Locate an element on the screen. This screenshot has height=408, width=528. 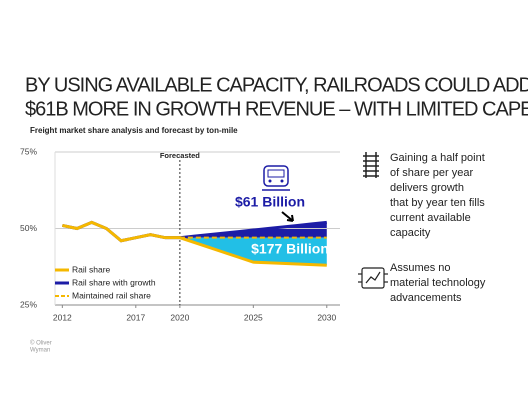
maintained-area-label: $177 Billion is located at coordinates (290, 249).